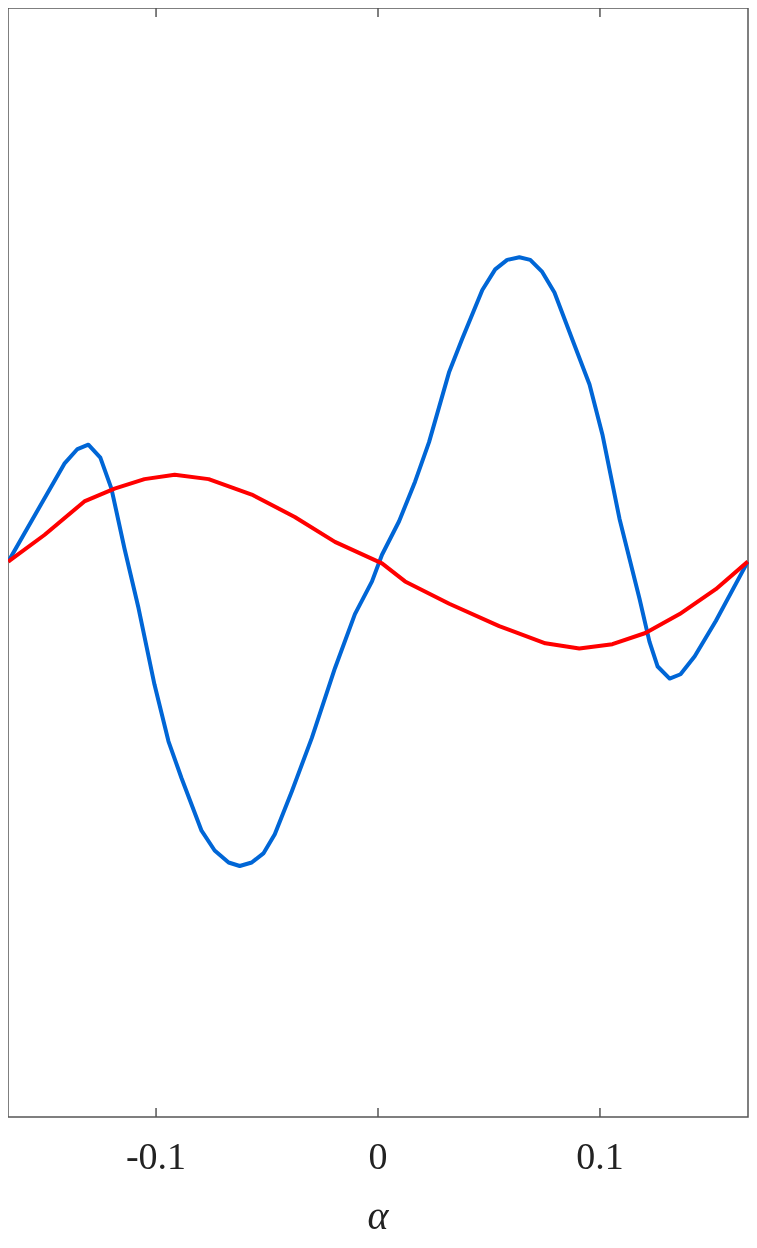 This screenshot has height=1248, width=757. What do you see at coordinates (378, 1156) in the screenshot?
I see `x-tick-label: 0` at bounding box center [378, 1156].